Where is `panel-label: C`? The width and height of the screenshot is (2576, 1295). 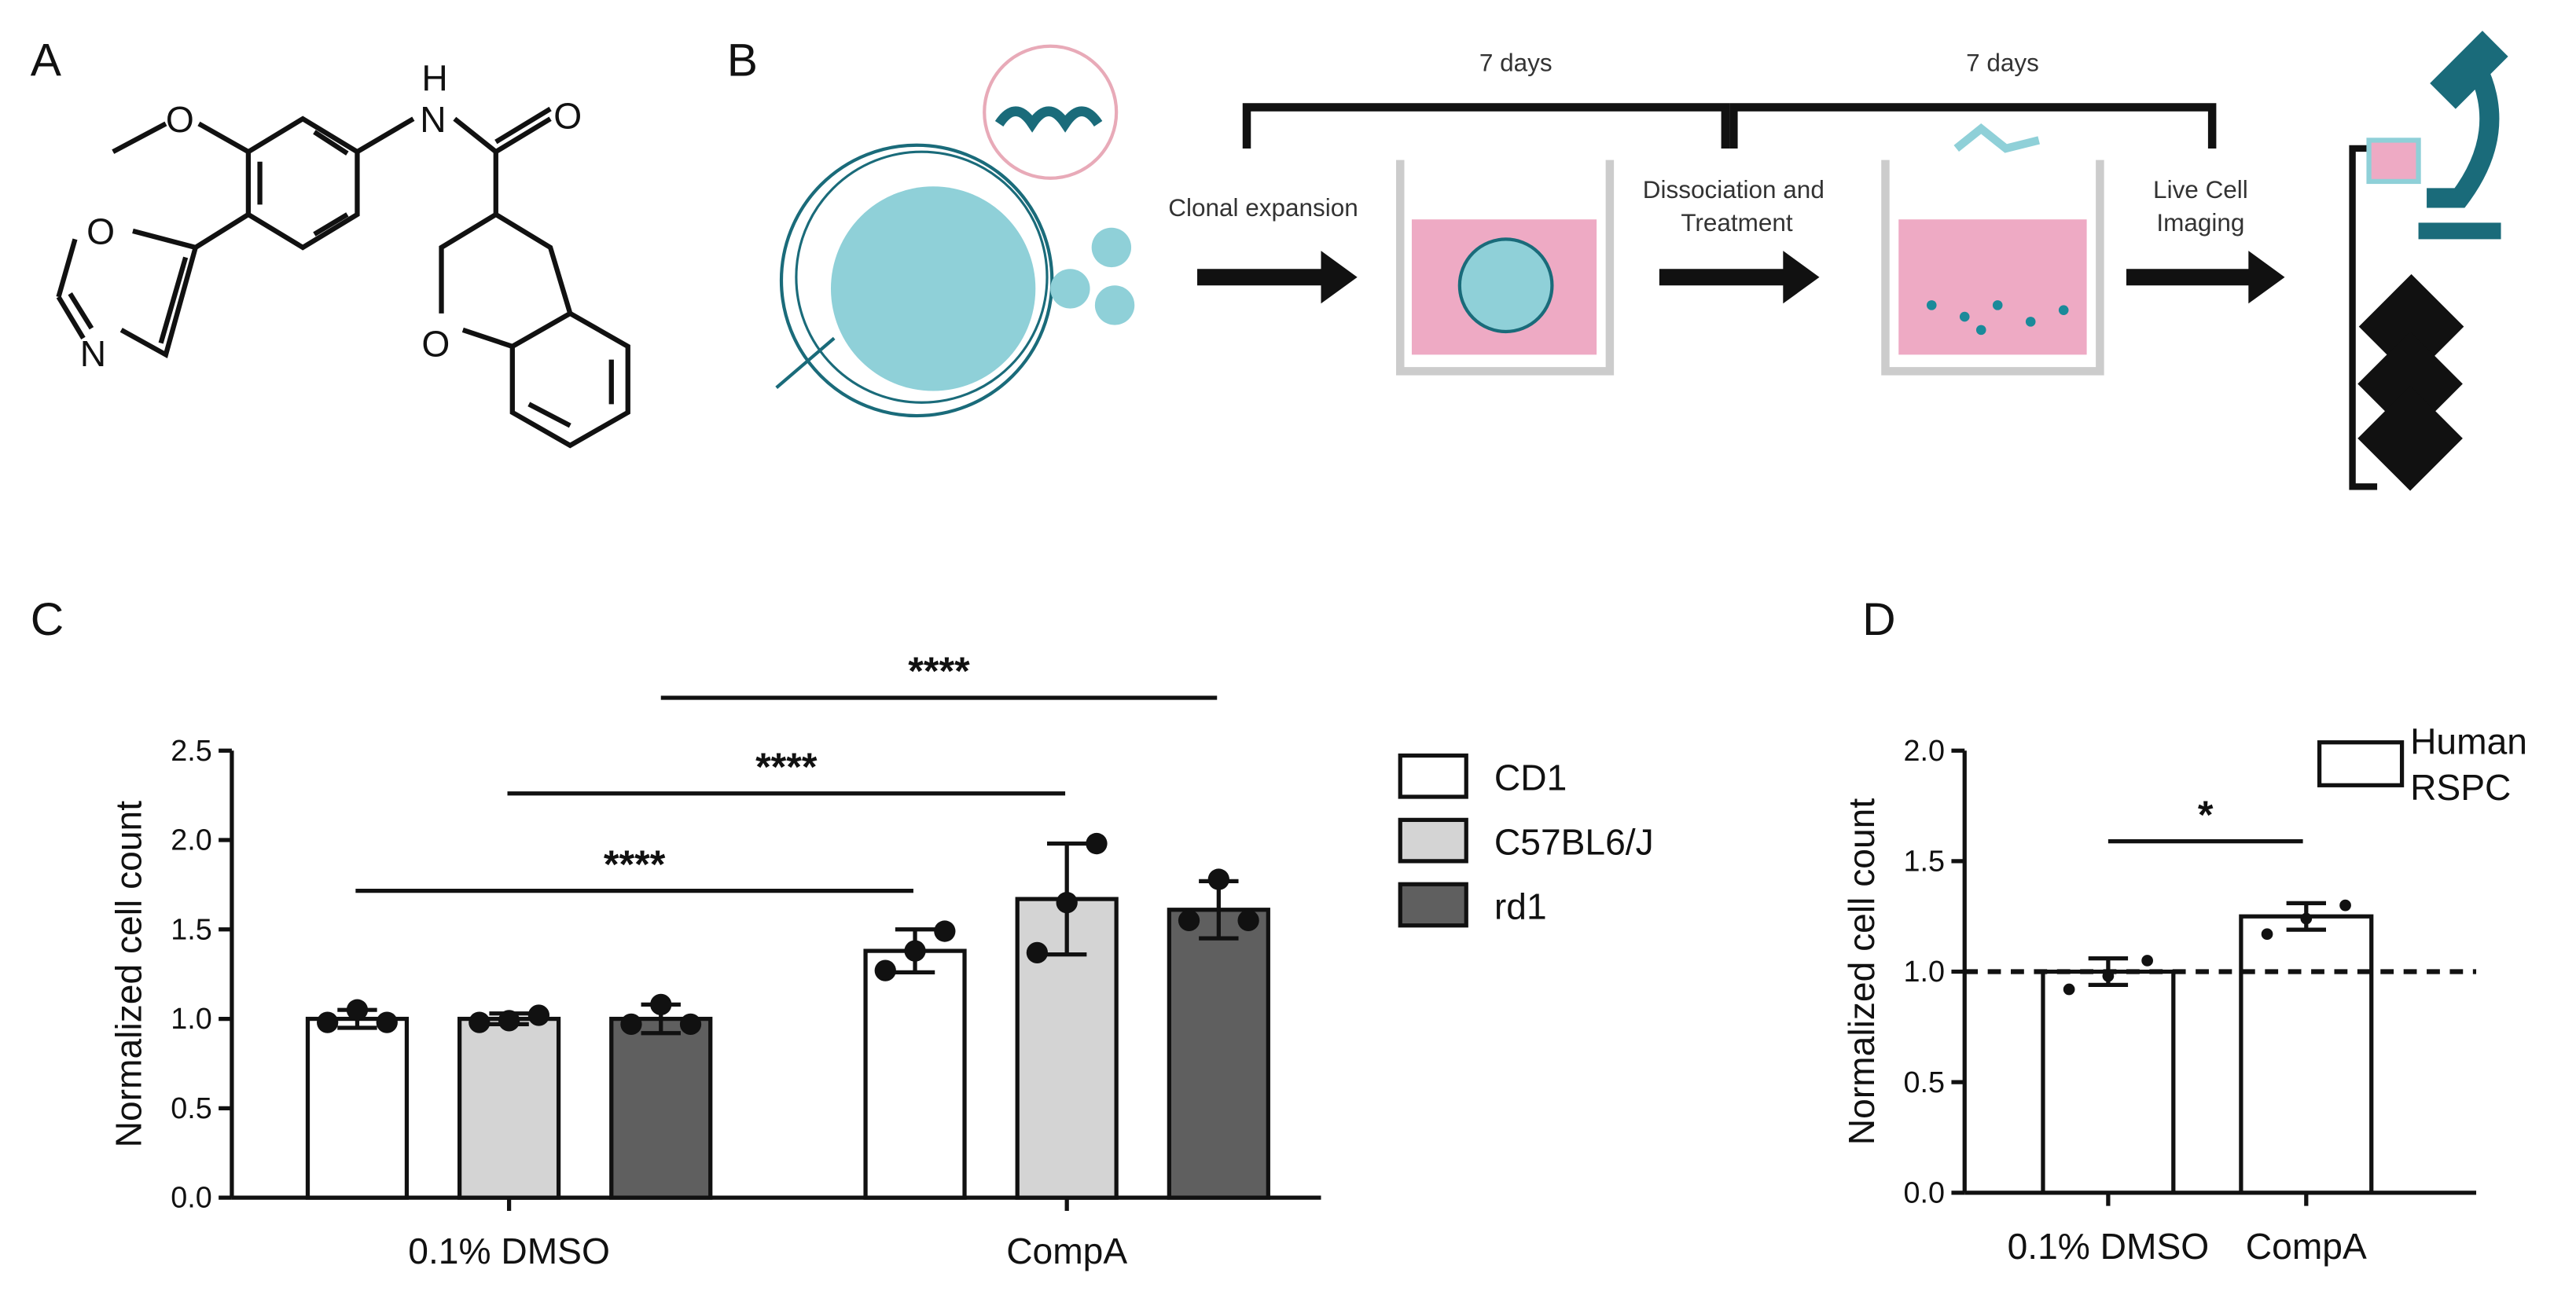
panel-label: C is located at coordinates (47, 619).